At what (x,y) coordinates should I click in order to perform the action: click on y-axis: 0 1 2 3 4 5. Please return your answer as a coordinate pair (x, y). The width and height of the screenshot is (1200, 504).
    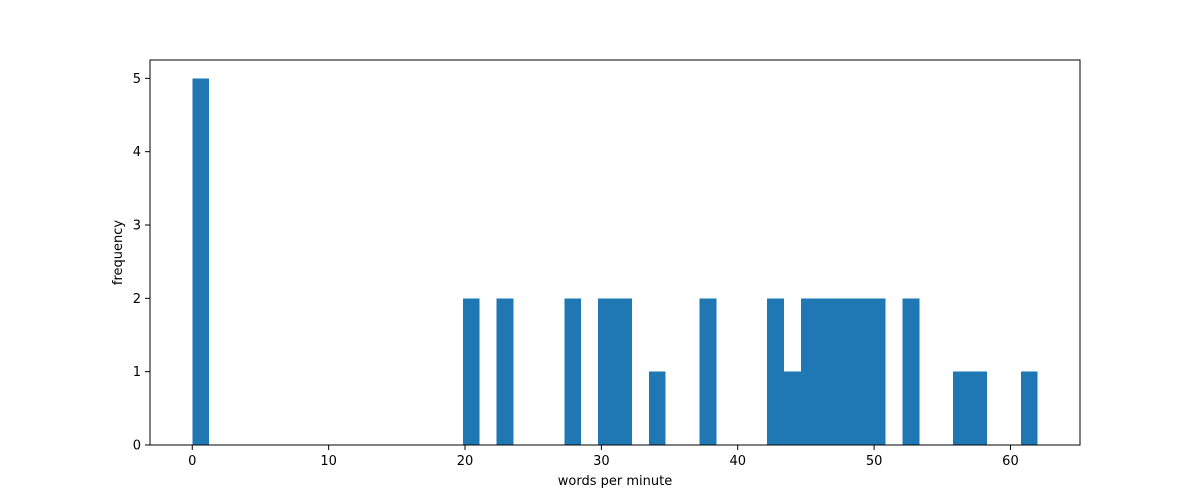
    Looking at the image, I should click on (141, 263).